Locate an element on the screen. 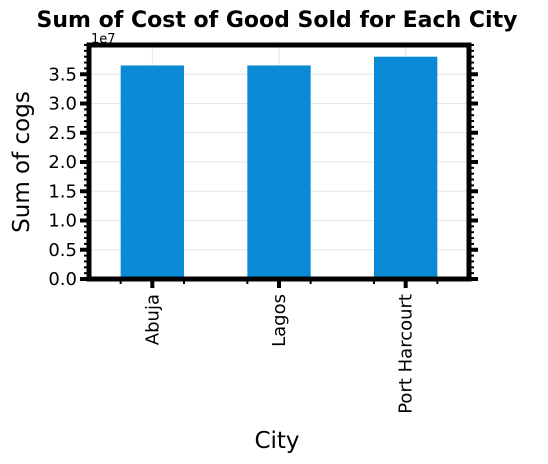 Image resolution: width=548 pixels, height=464 pixels. y-tick-label: 0.0 is located at coordinates (62, 279).